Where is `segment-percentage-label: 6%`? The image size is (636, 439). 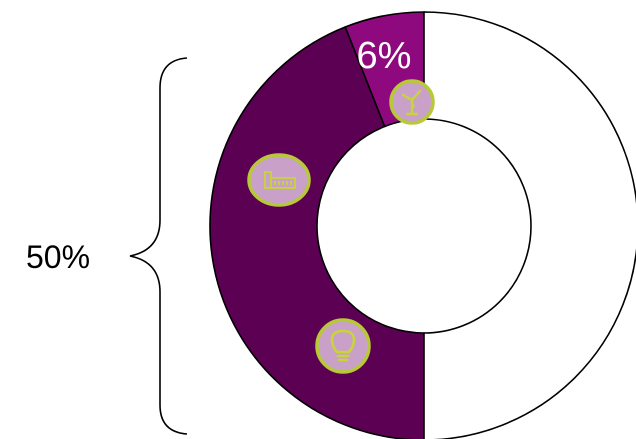 segment-percentage-label: 6% is located at coordinates (384, 56).